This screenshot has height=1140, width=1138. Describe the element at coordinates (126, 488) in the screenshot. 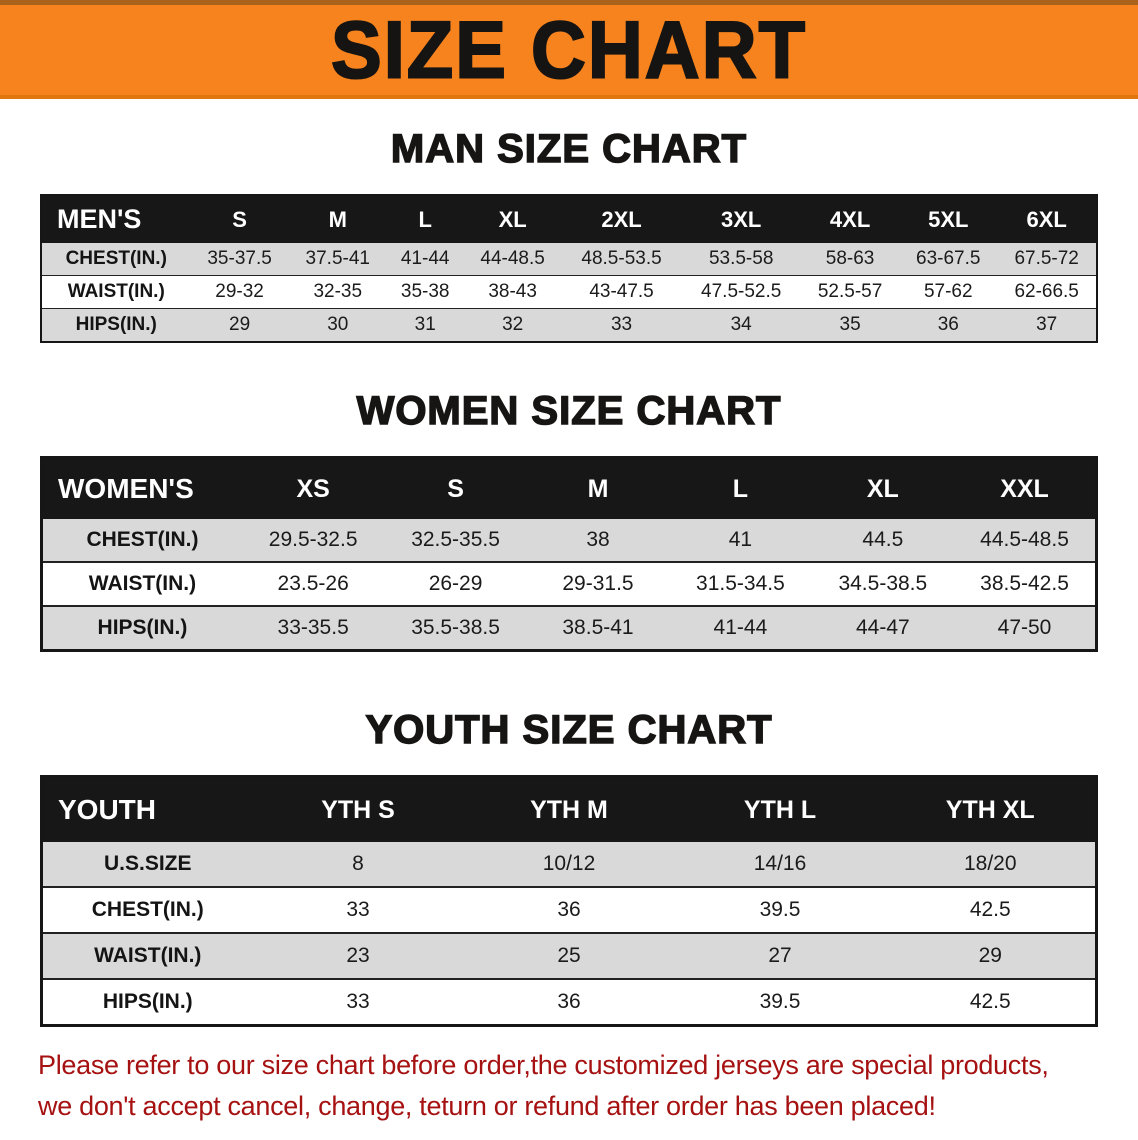

I see `table-title-cell: WOMEN'S` at that location.